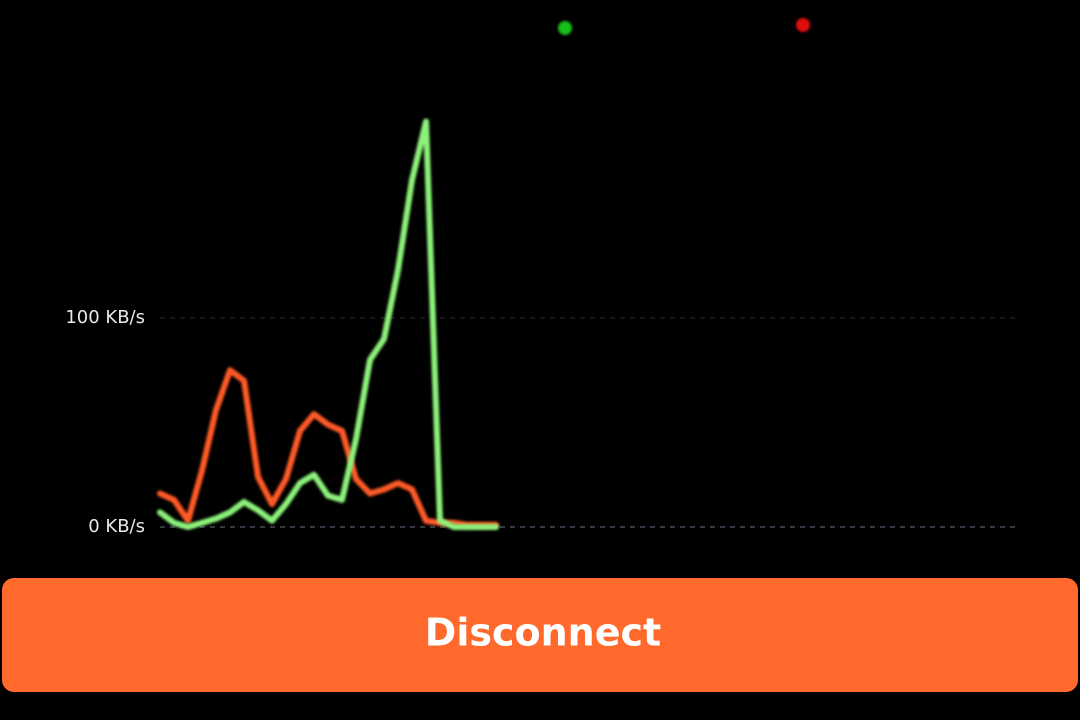 The width and height of the screenshot is (1080, 720). Describe the element at coordinates (116, 526) in the screenshot. I see `y-tick-label: 0 KB/s` at that location.